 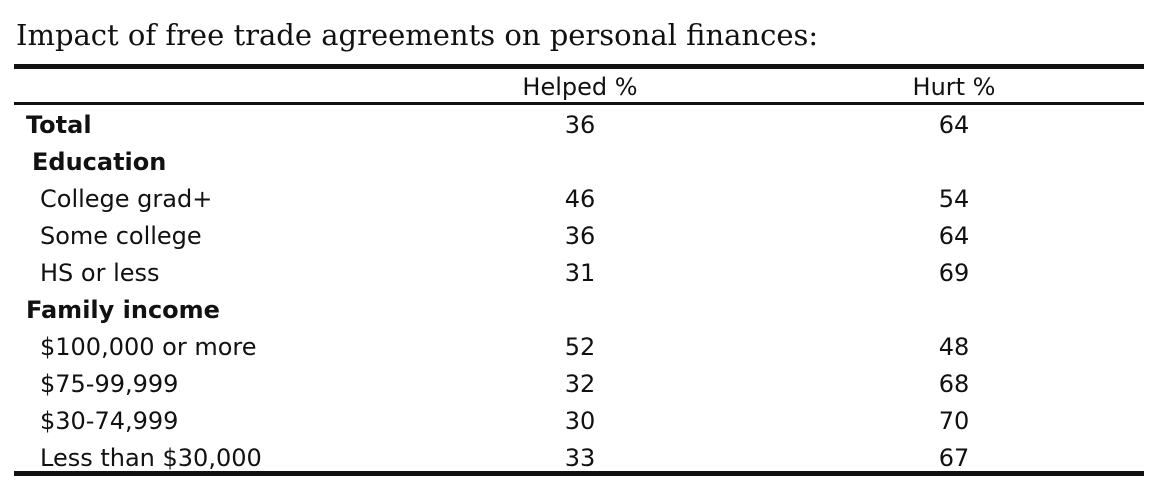 What do you see at coordinates (579, 103) in the screenshot?
I see `table-header-rule` at bounding box center [579, 103].